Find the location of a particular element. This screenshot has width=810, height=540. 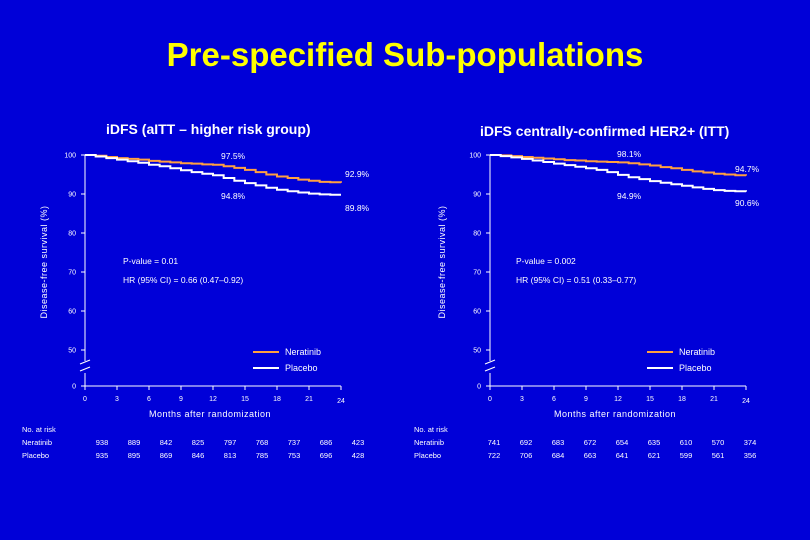

risk-row: Neratinib 938 889 842 825 797 768 737 686 423 is located at coordinates (198, 442).